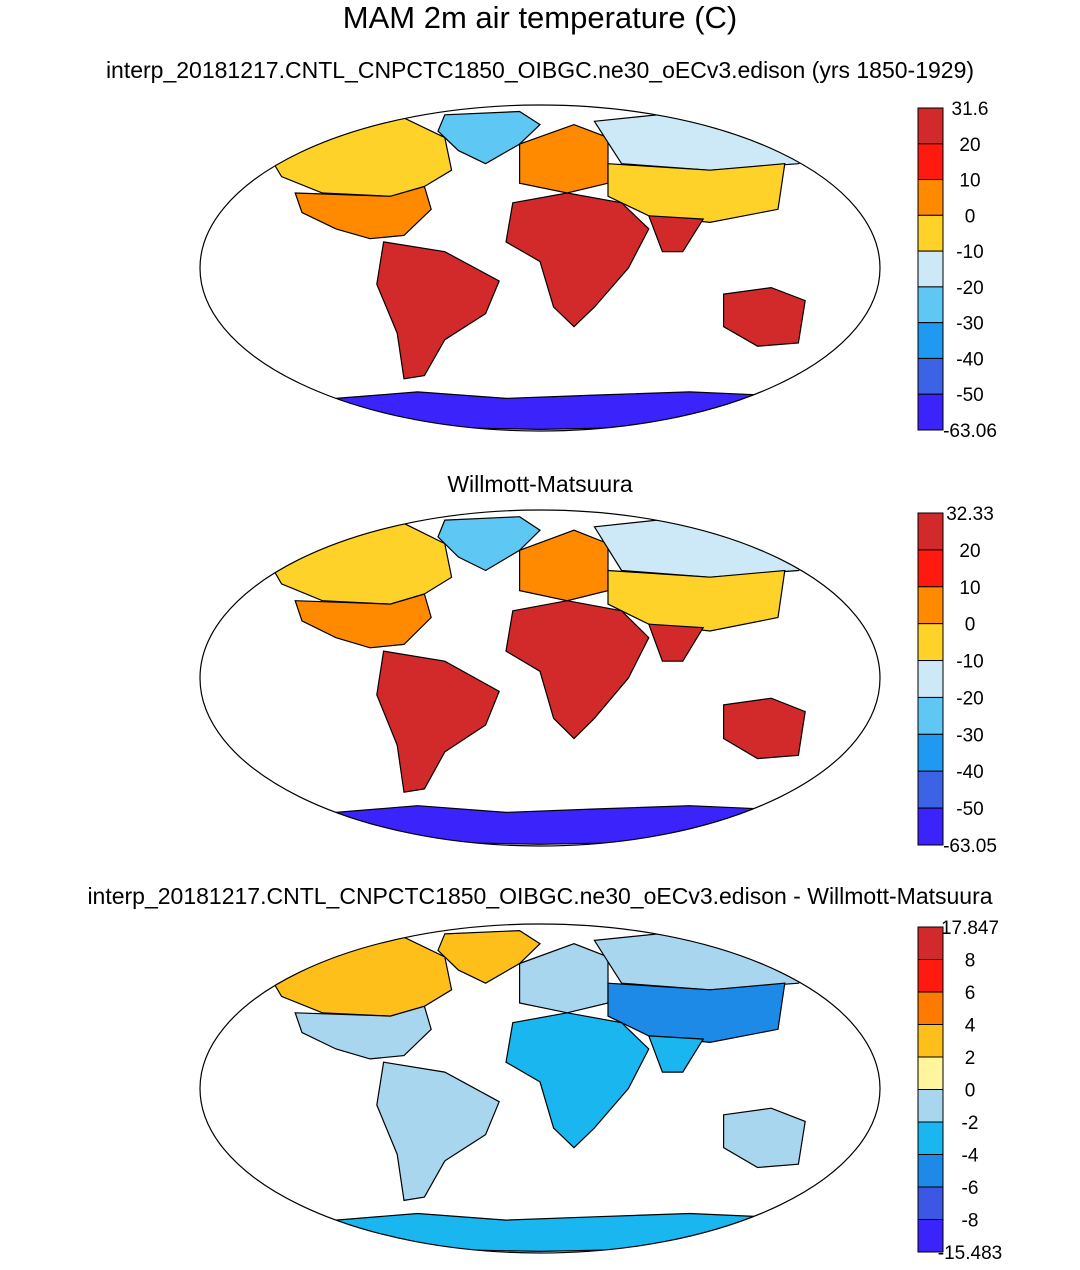  I want to click on colorbar-tick-label: 2, so click(970, 1058).